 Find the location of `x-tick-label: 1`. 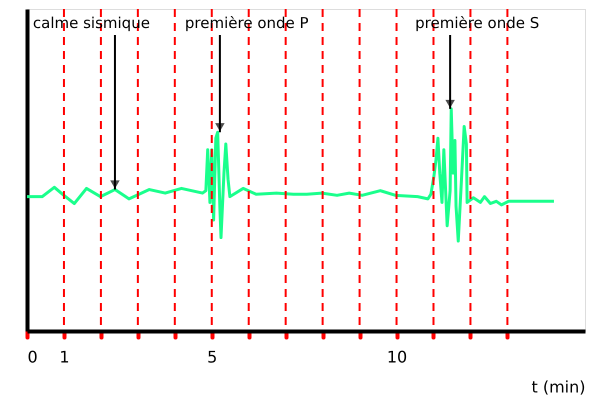

x-tick-label: 1 is located at coordinates (64, 357).